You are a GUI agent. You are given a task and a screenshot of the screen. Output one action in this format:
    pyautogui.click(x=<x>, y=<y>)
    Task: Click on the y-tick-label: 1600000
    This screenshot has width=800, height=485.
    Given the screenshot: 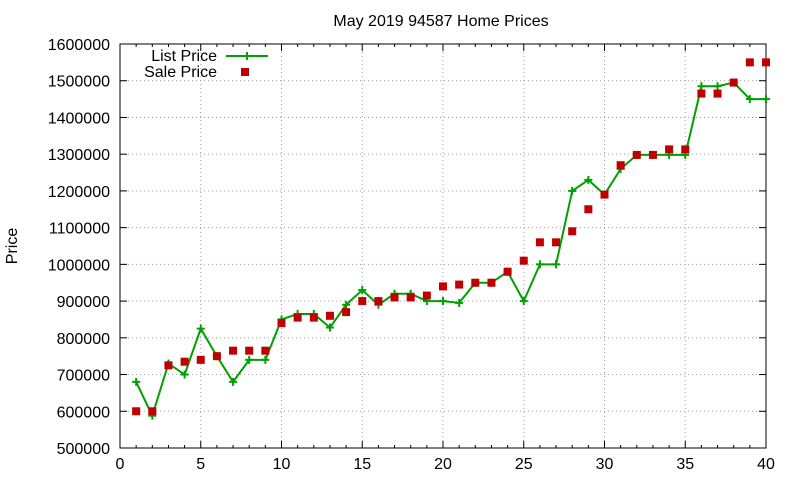 What is the action you would take?
    pyautogui.click(x=79, y=45)
    